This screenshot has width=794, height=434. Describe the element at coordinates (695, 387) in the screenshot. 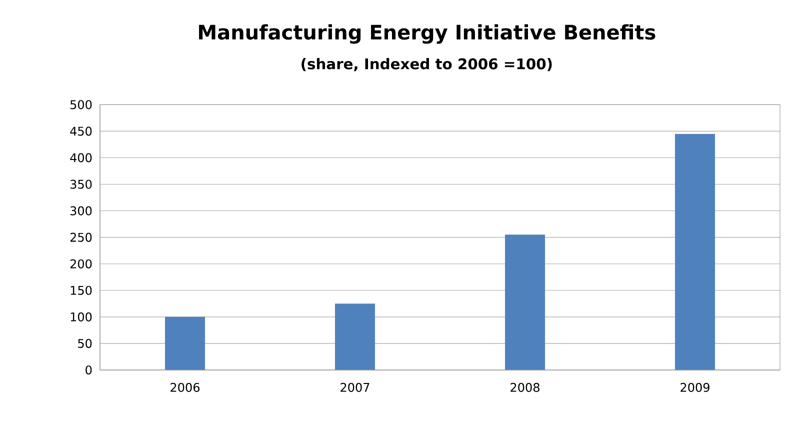

I see `x-tick-label: 2009` at that location.